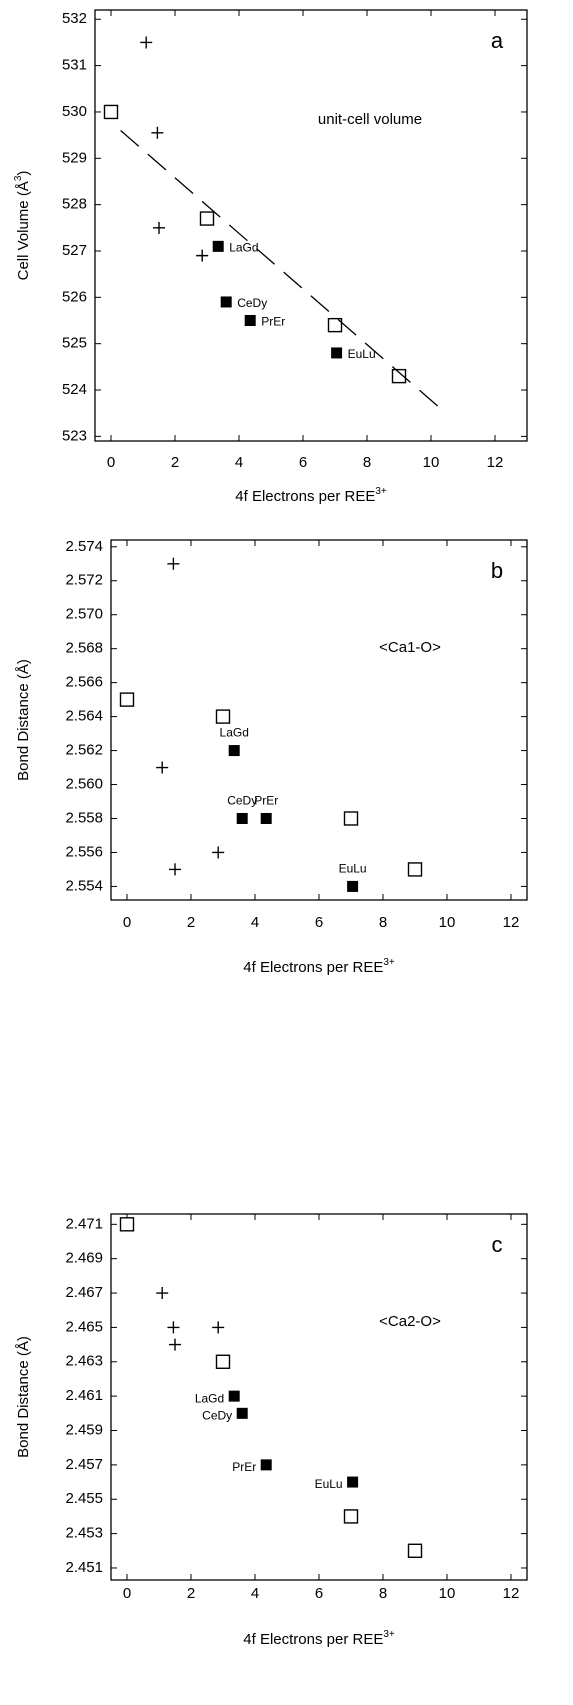 The image size is (573, 1705). I want to click on y-tick-label: 2.467, so click(84, 1292).